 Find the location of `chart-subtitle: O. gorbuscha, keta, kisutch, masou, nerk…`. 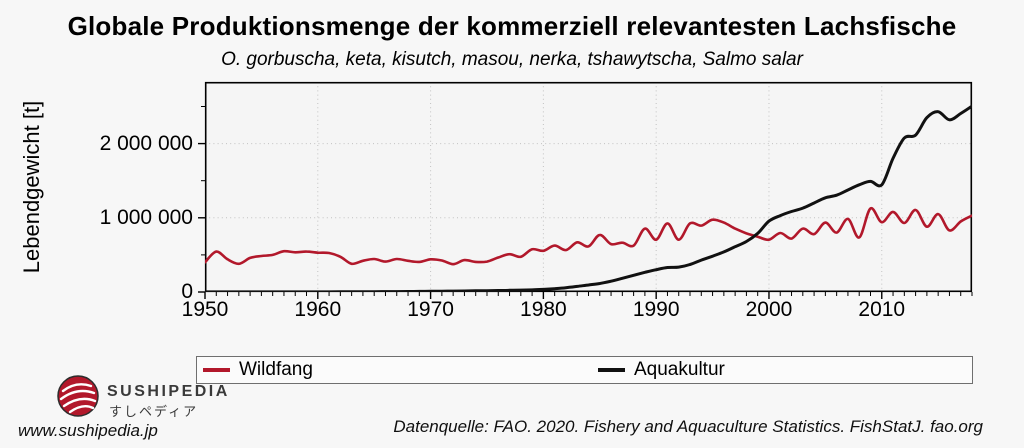

chart-subtitle: O. gorbuscha, keta, kisutch, masou, nerk… is located at coordinates (512, 59).